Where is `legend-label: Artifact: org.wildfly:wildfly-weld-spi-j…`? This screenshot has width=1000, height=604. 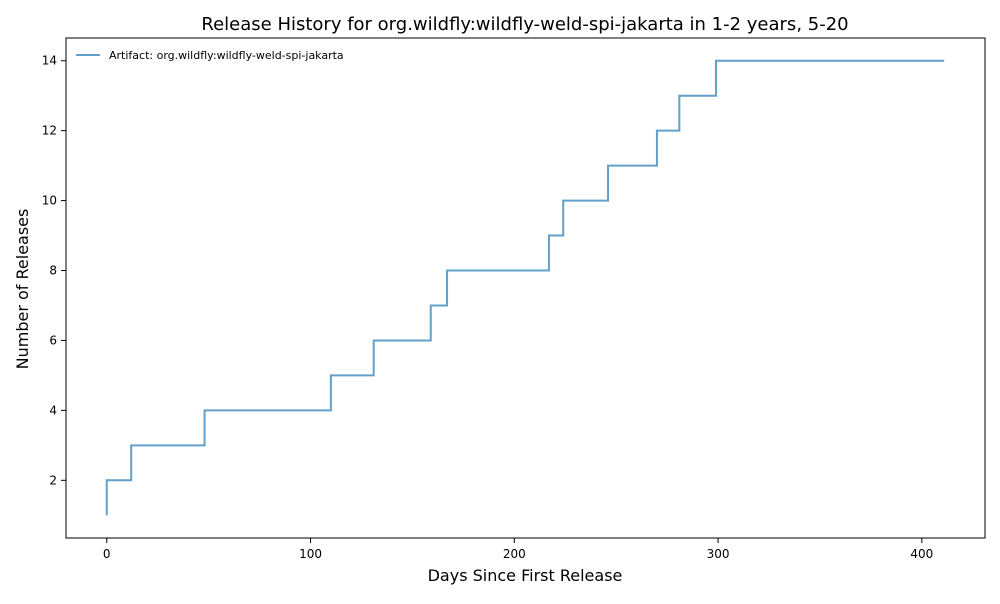
legend-label: Artifact: org.wildfly:wildfly-weld-spi-j… is located at coordinates (226, 55).